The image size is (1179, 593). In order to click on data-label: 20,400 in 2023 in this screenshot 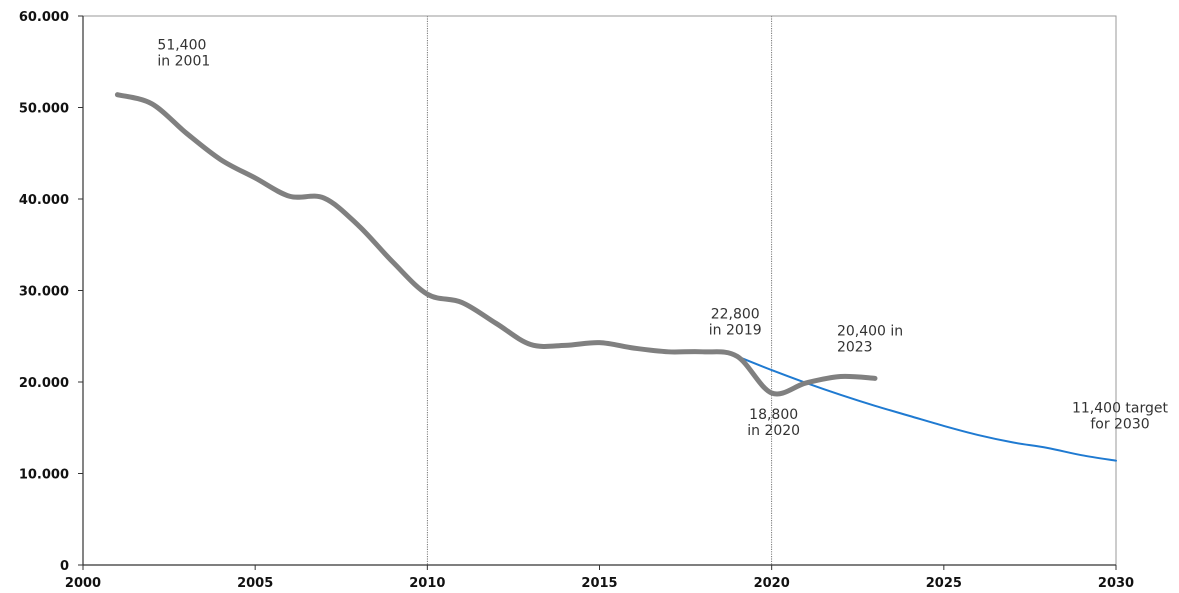, I will do `click(870, 339)`.